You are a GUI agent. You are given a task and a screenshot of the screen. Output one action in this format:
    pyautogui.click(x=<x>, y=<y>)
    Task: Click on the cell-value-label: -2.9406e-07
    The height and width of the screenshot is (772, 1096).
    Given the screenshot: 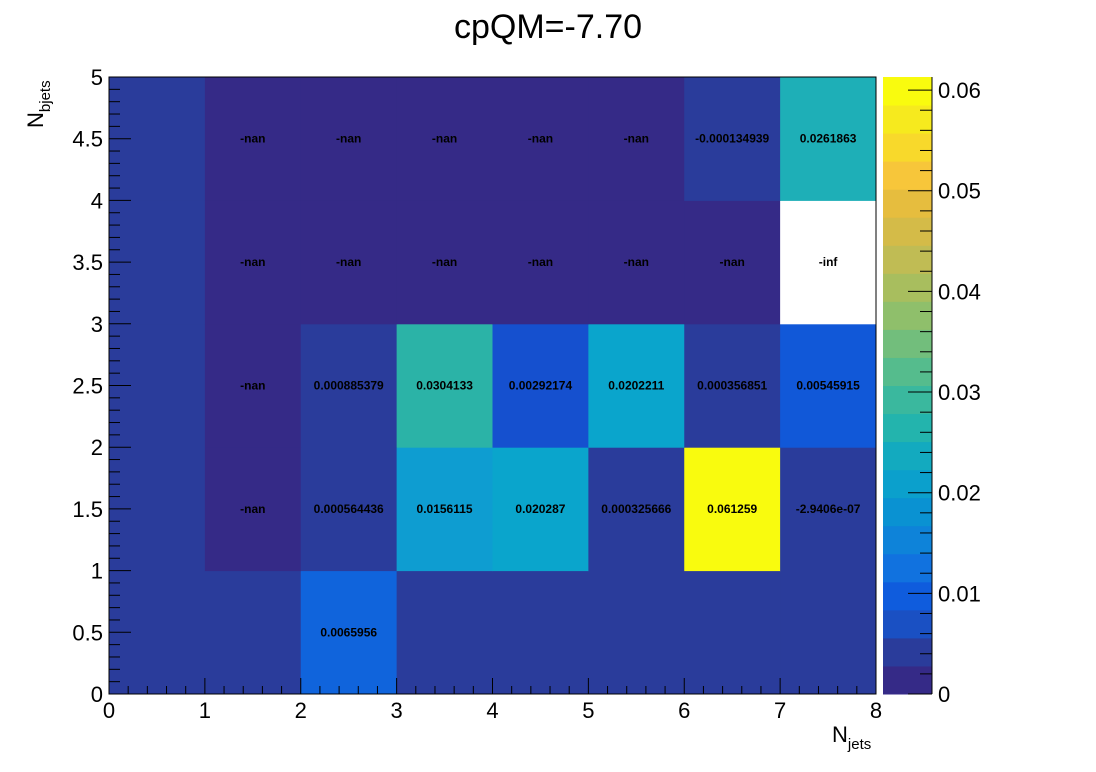 What is the action you would take?
    pyautogui.click(x=828, y=509)
    